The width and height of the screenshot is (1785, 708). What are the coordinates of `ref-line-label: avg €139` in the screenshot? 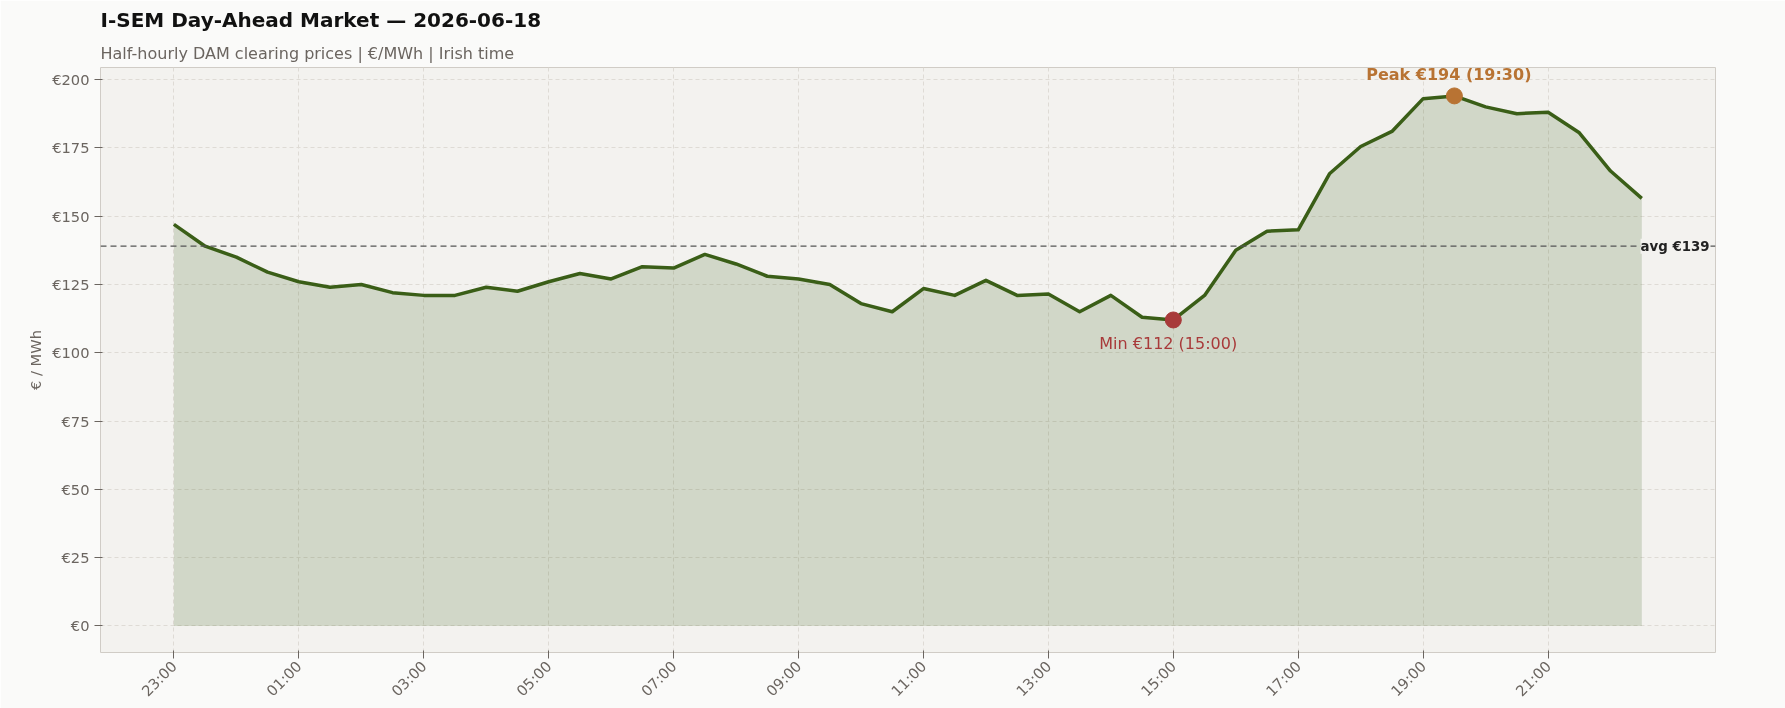 It's located at (1675, 246).